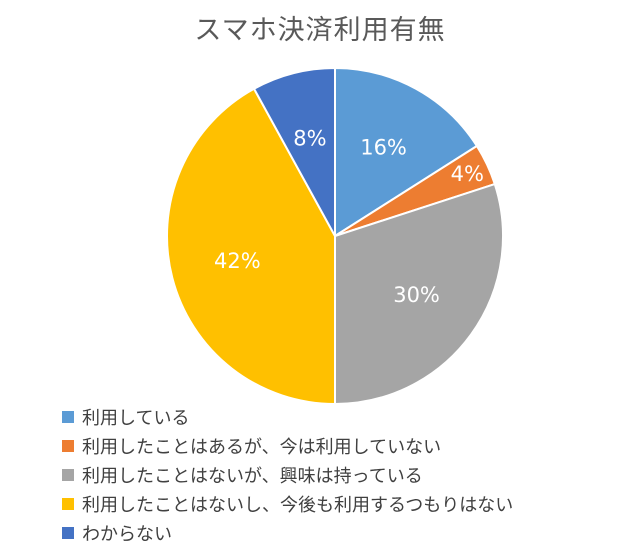 The height and width of the screenshot is (555, 640). Describe the element at coordinates (287, 416) in the screenshot. I see `legend-item-1: 利用している` at that location.